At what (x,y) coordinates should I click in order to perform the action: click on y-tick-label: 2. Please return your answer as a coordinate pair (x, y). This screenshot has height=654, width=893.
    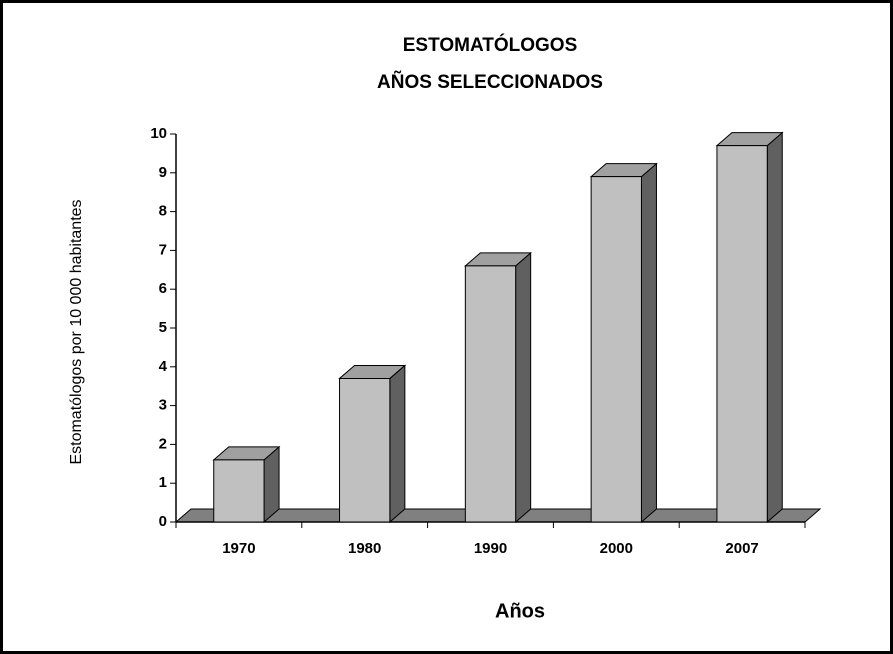
    Looking at the image, I should click on (163, 443).